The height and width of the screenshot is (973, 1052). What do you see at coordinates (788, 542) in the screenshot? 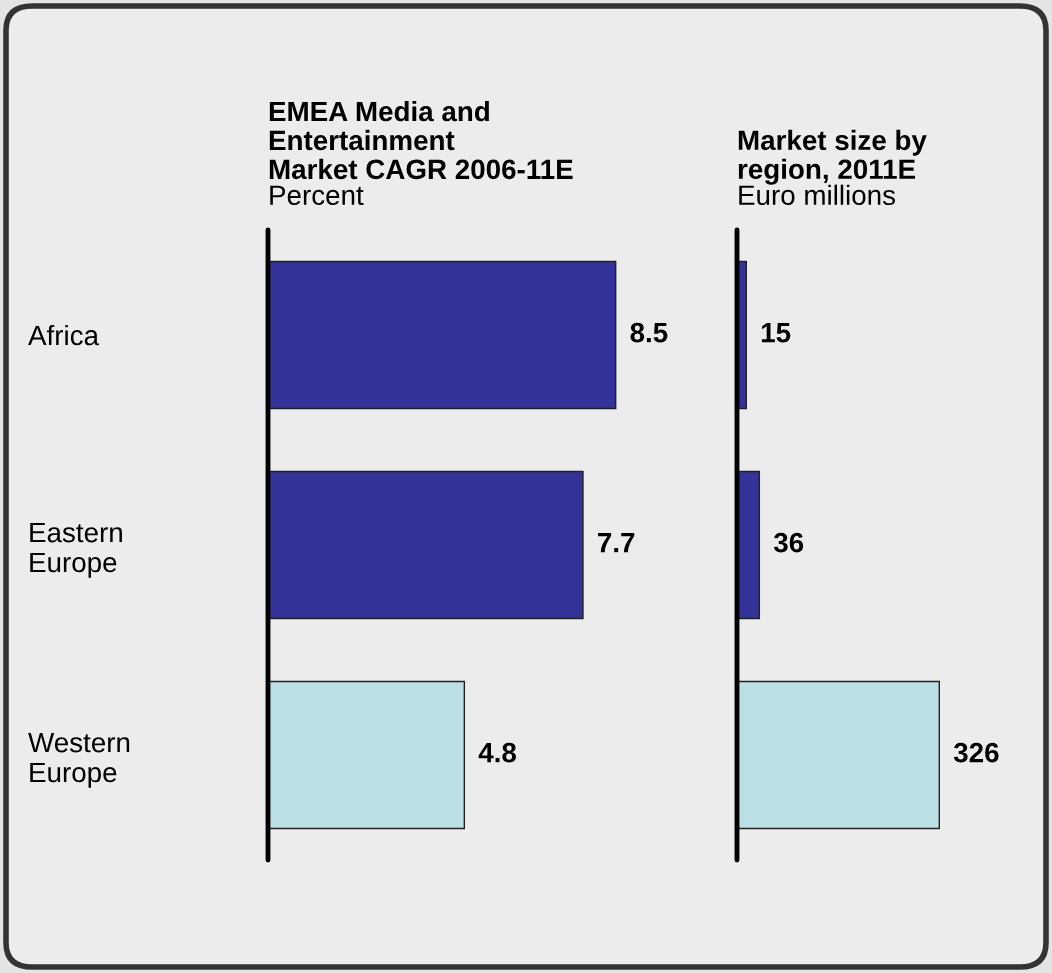
I see `data-label: 36` at bounding box center [788, 542].